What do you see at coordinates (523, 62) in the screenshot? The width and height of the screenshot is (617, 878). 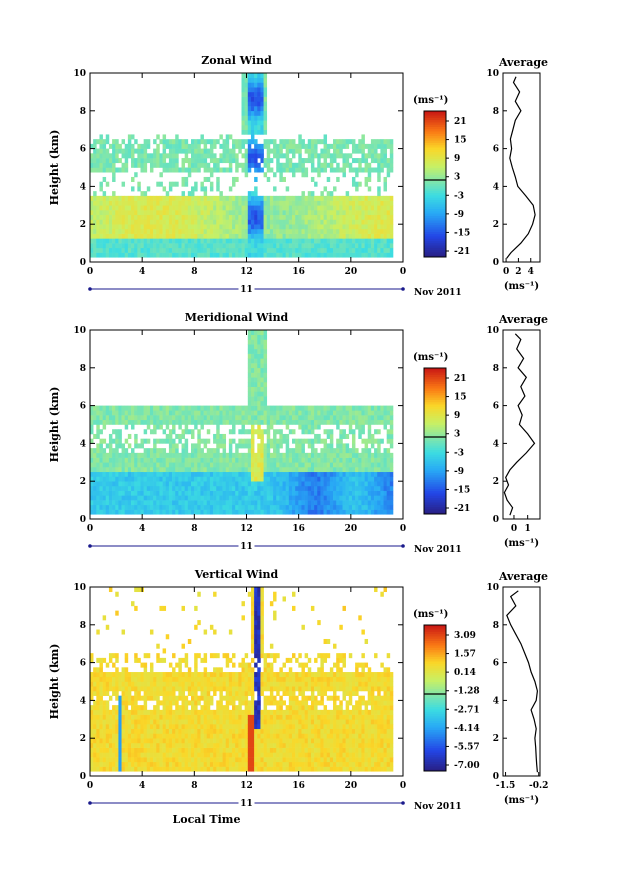 I see `profile-title: Average` at bounding box center [523, 62].